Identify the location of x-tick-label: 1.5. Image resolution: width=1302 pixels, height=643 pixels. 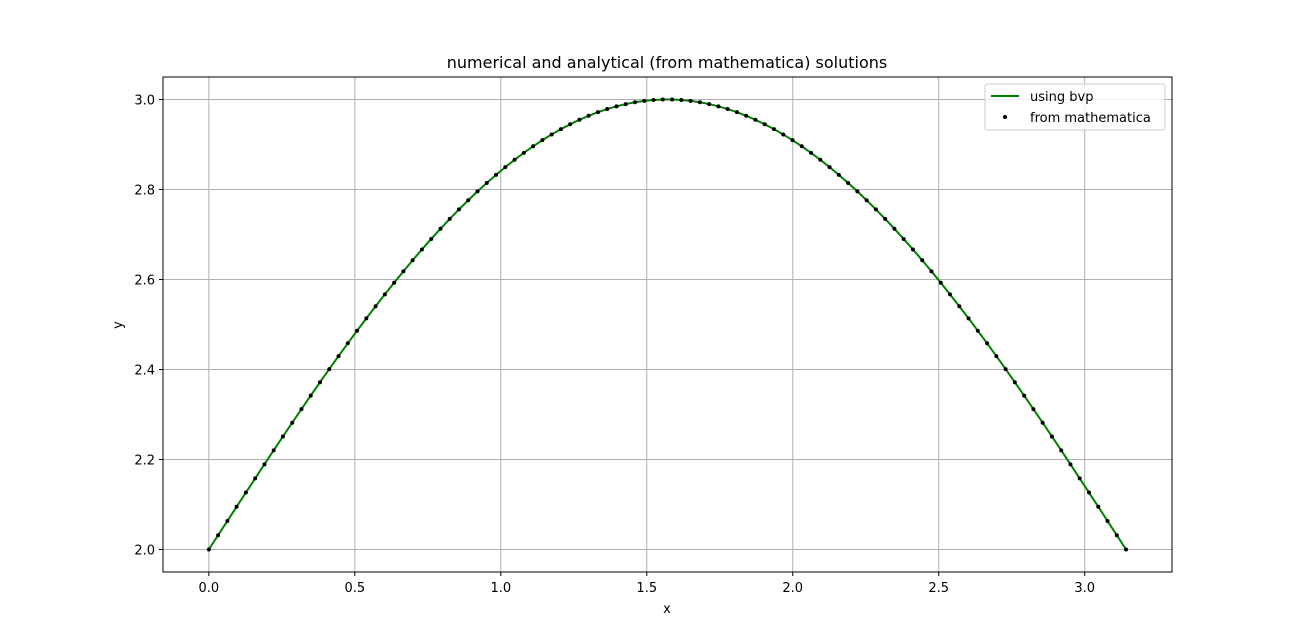
(646, 588).